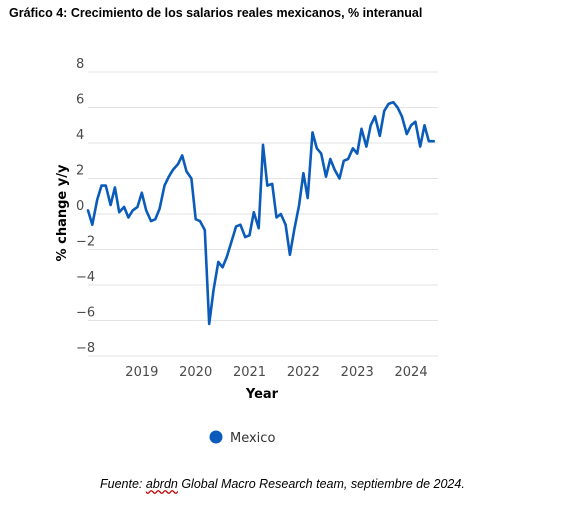 The width and height of the screenshot is (567, 505). Describe the element at coordinates (161, 484) in the screenshot. I see `source-brand: abrdn` at that location.